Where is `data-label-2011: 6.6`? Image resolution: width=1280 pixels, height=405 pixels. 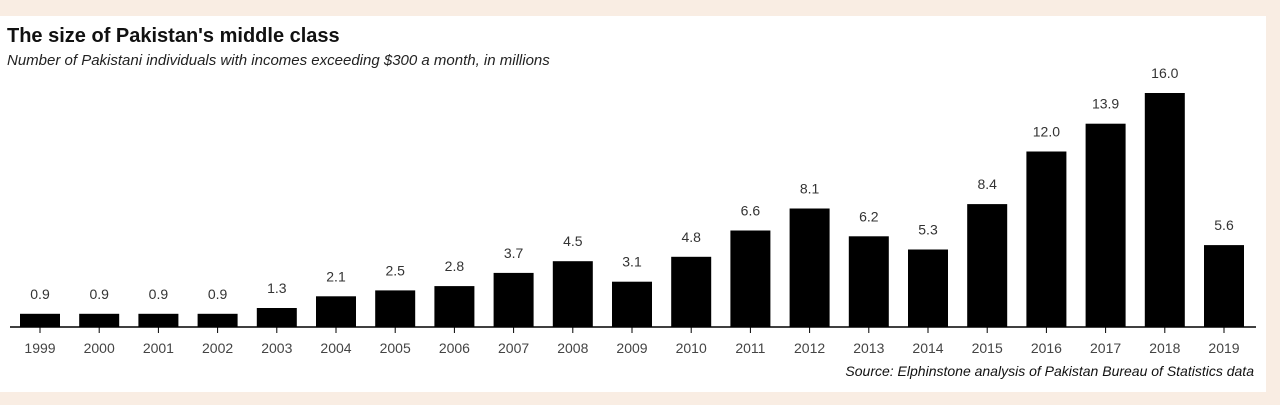 data-label-2011: 6.6 is located at coordinates (751, 211).